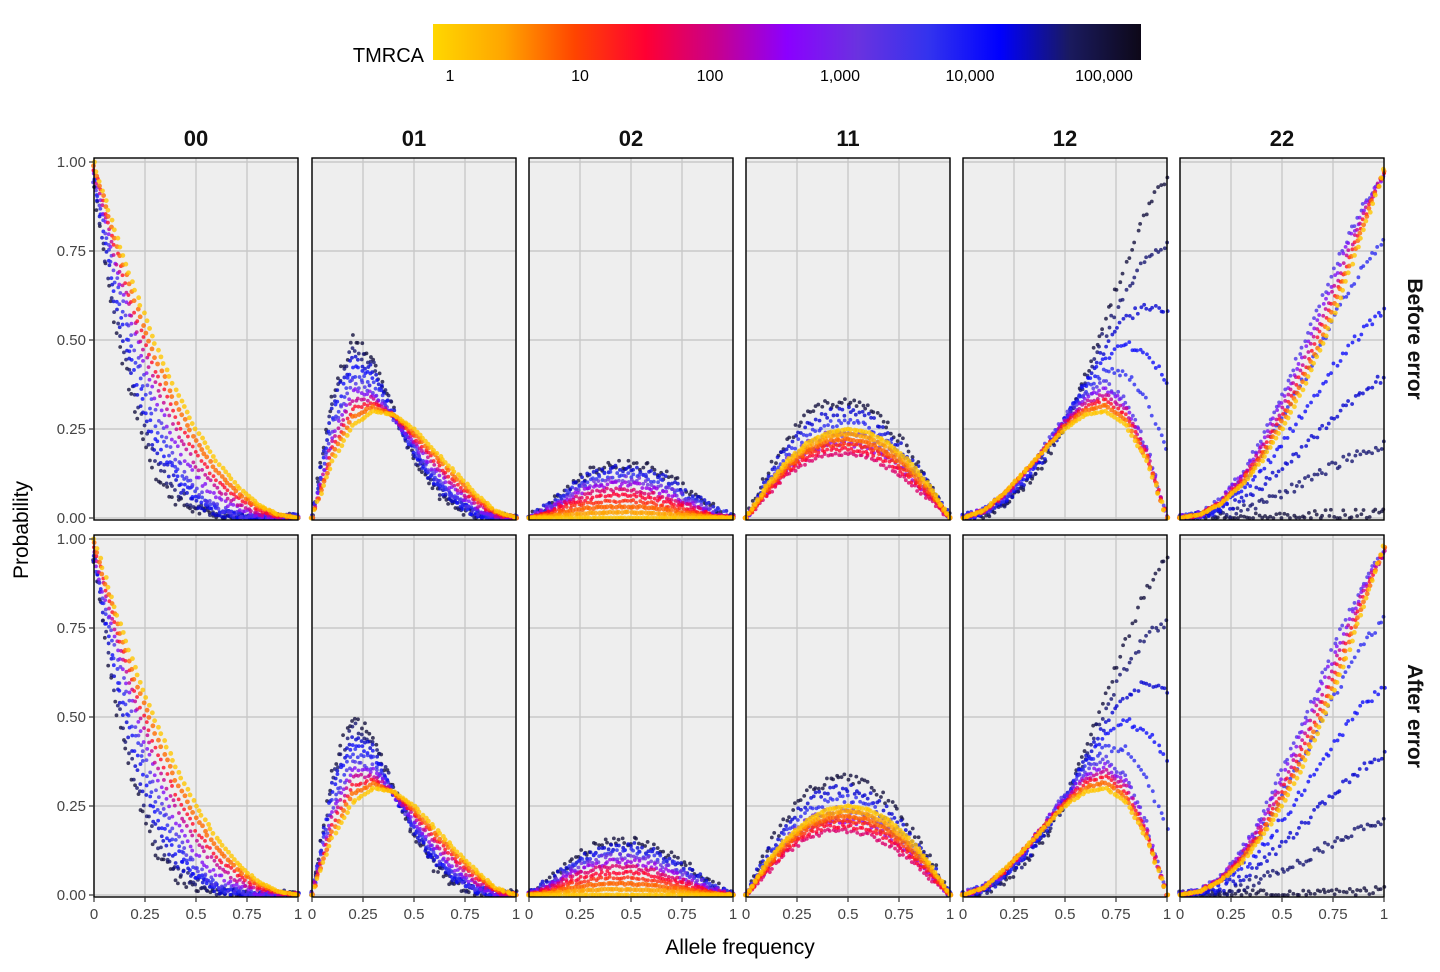 This screenshot has width=1440, height=972. Describe the element at coordinates (789, 76) in the screenshot. I see `legend-ticks: 1 10 100 1,000 10,000 100,000` at that location.